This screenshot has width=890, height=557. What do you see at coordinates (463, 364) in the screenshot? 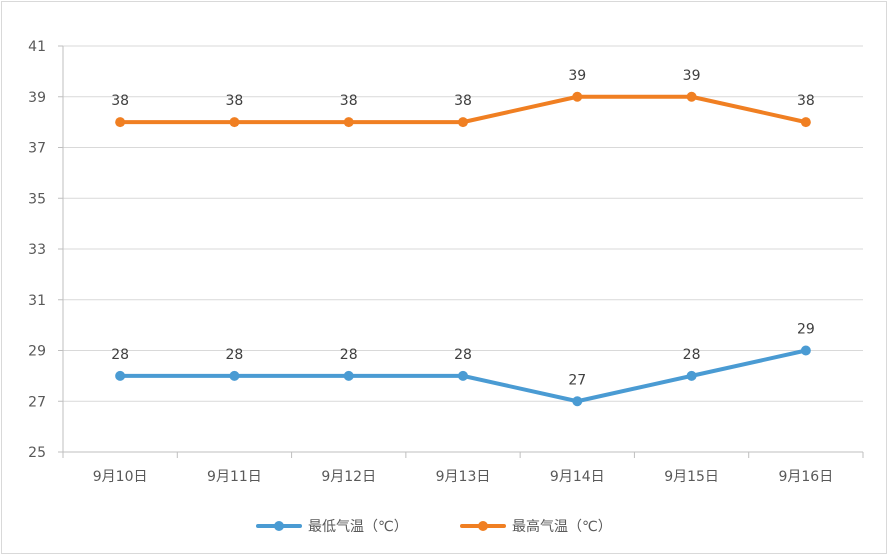
I see `series-low: 28 28 28 28 27 28 29` at bounding box center [463, 364].